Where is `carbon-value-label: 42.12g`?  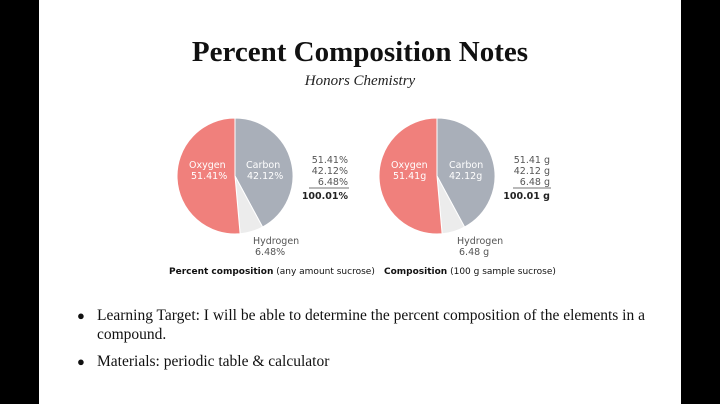
carbon-value-label: 42.12g is located at coordinates (465, 176).